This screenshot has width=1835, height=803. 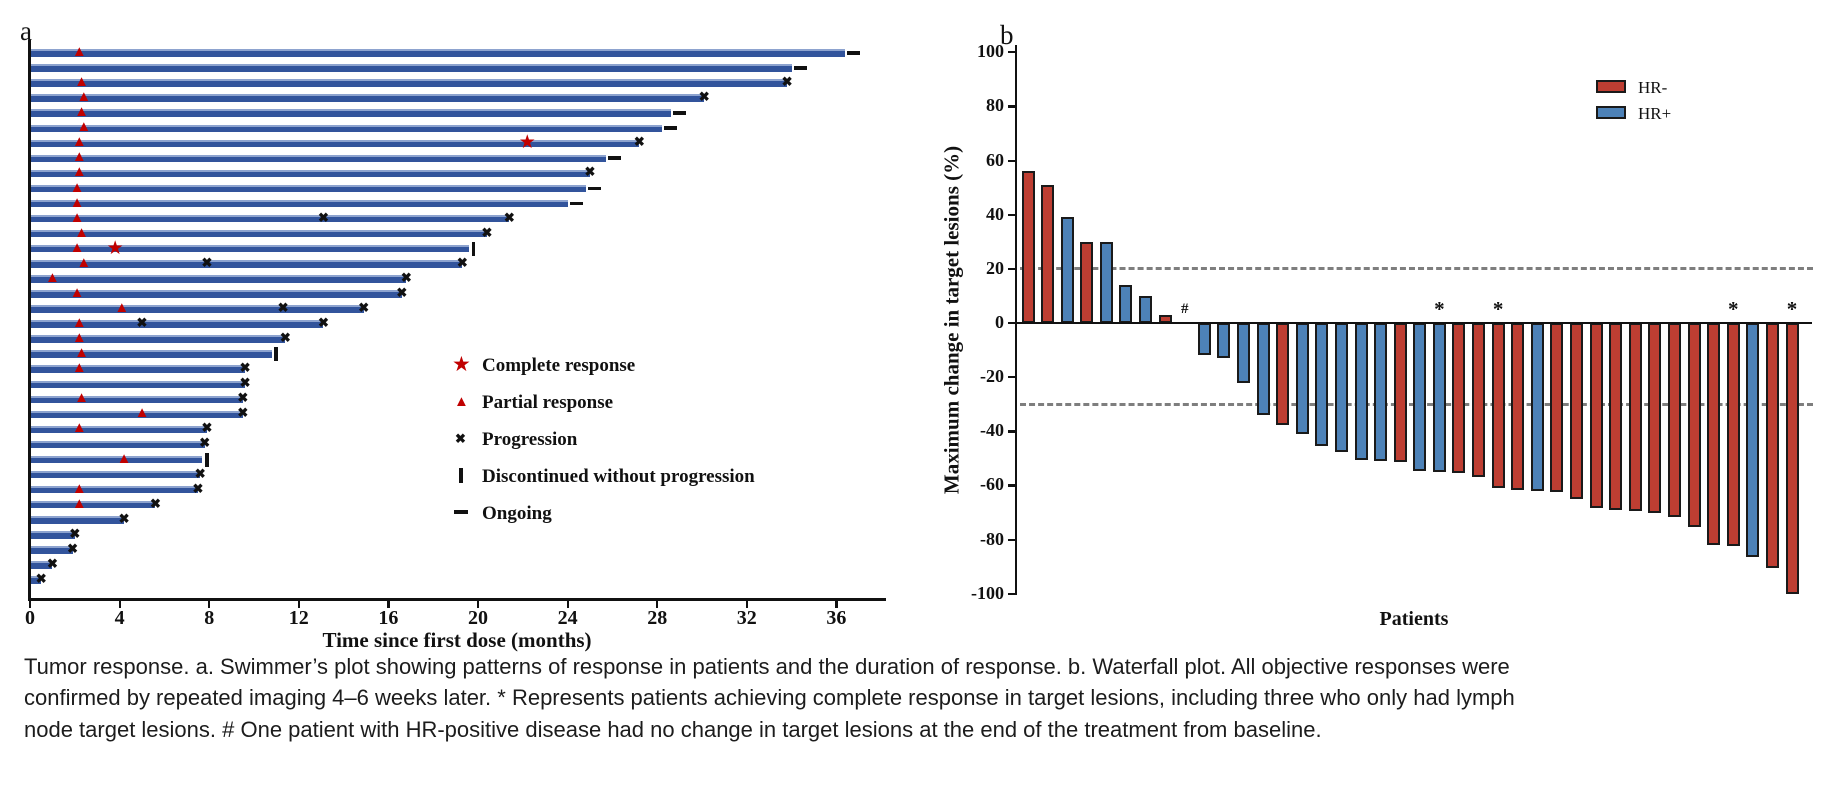 I want to click on y-tick-label: 20, so click(x=995, y=267).